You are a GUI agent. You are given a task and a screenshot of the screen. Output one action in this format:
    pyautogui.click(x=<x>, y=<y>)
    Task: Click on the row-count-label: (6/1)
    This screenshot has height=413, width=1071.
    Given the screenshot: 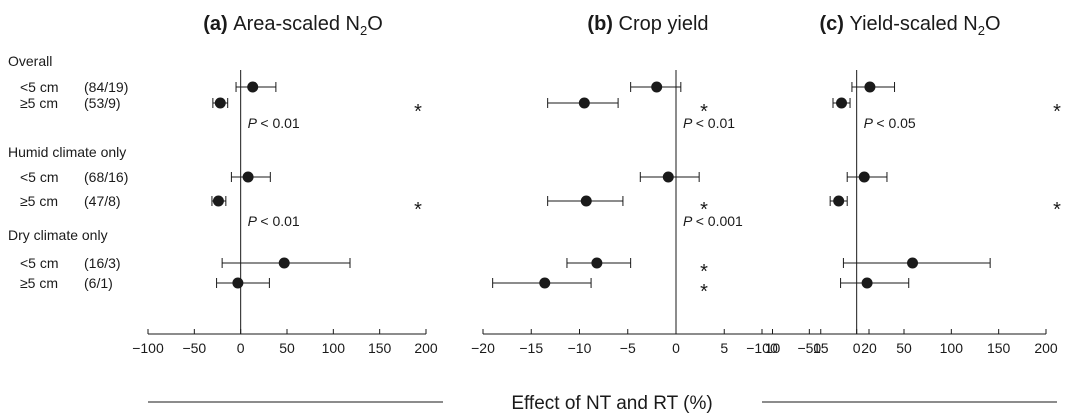 What is the action you would take?
    pyautogui.click(x=98, y=283)
    